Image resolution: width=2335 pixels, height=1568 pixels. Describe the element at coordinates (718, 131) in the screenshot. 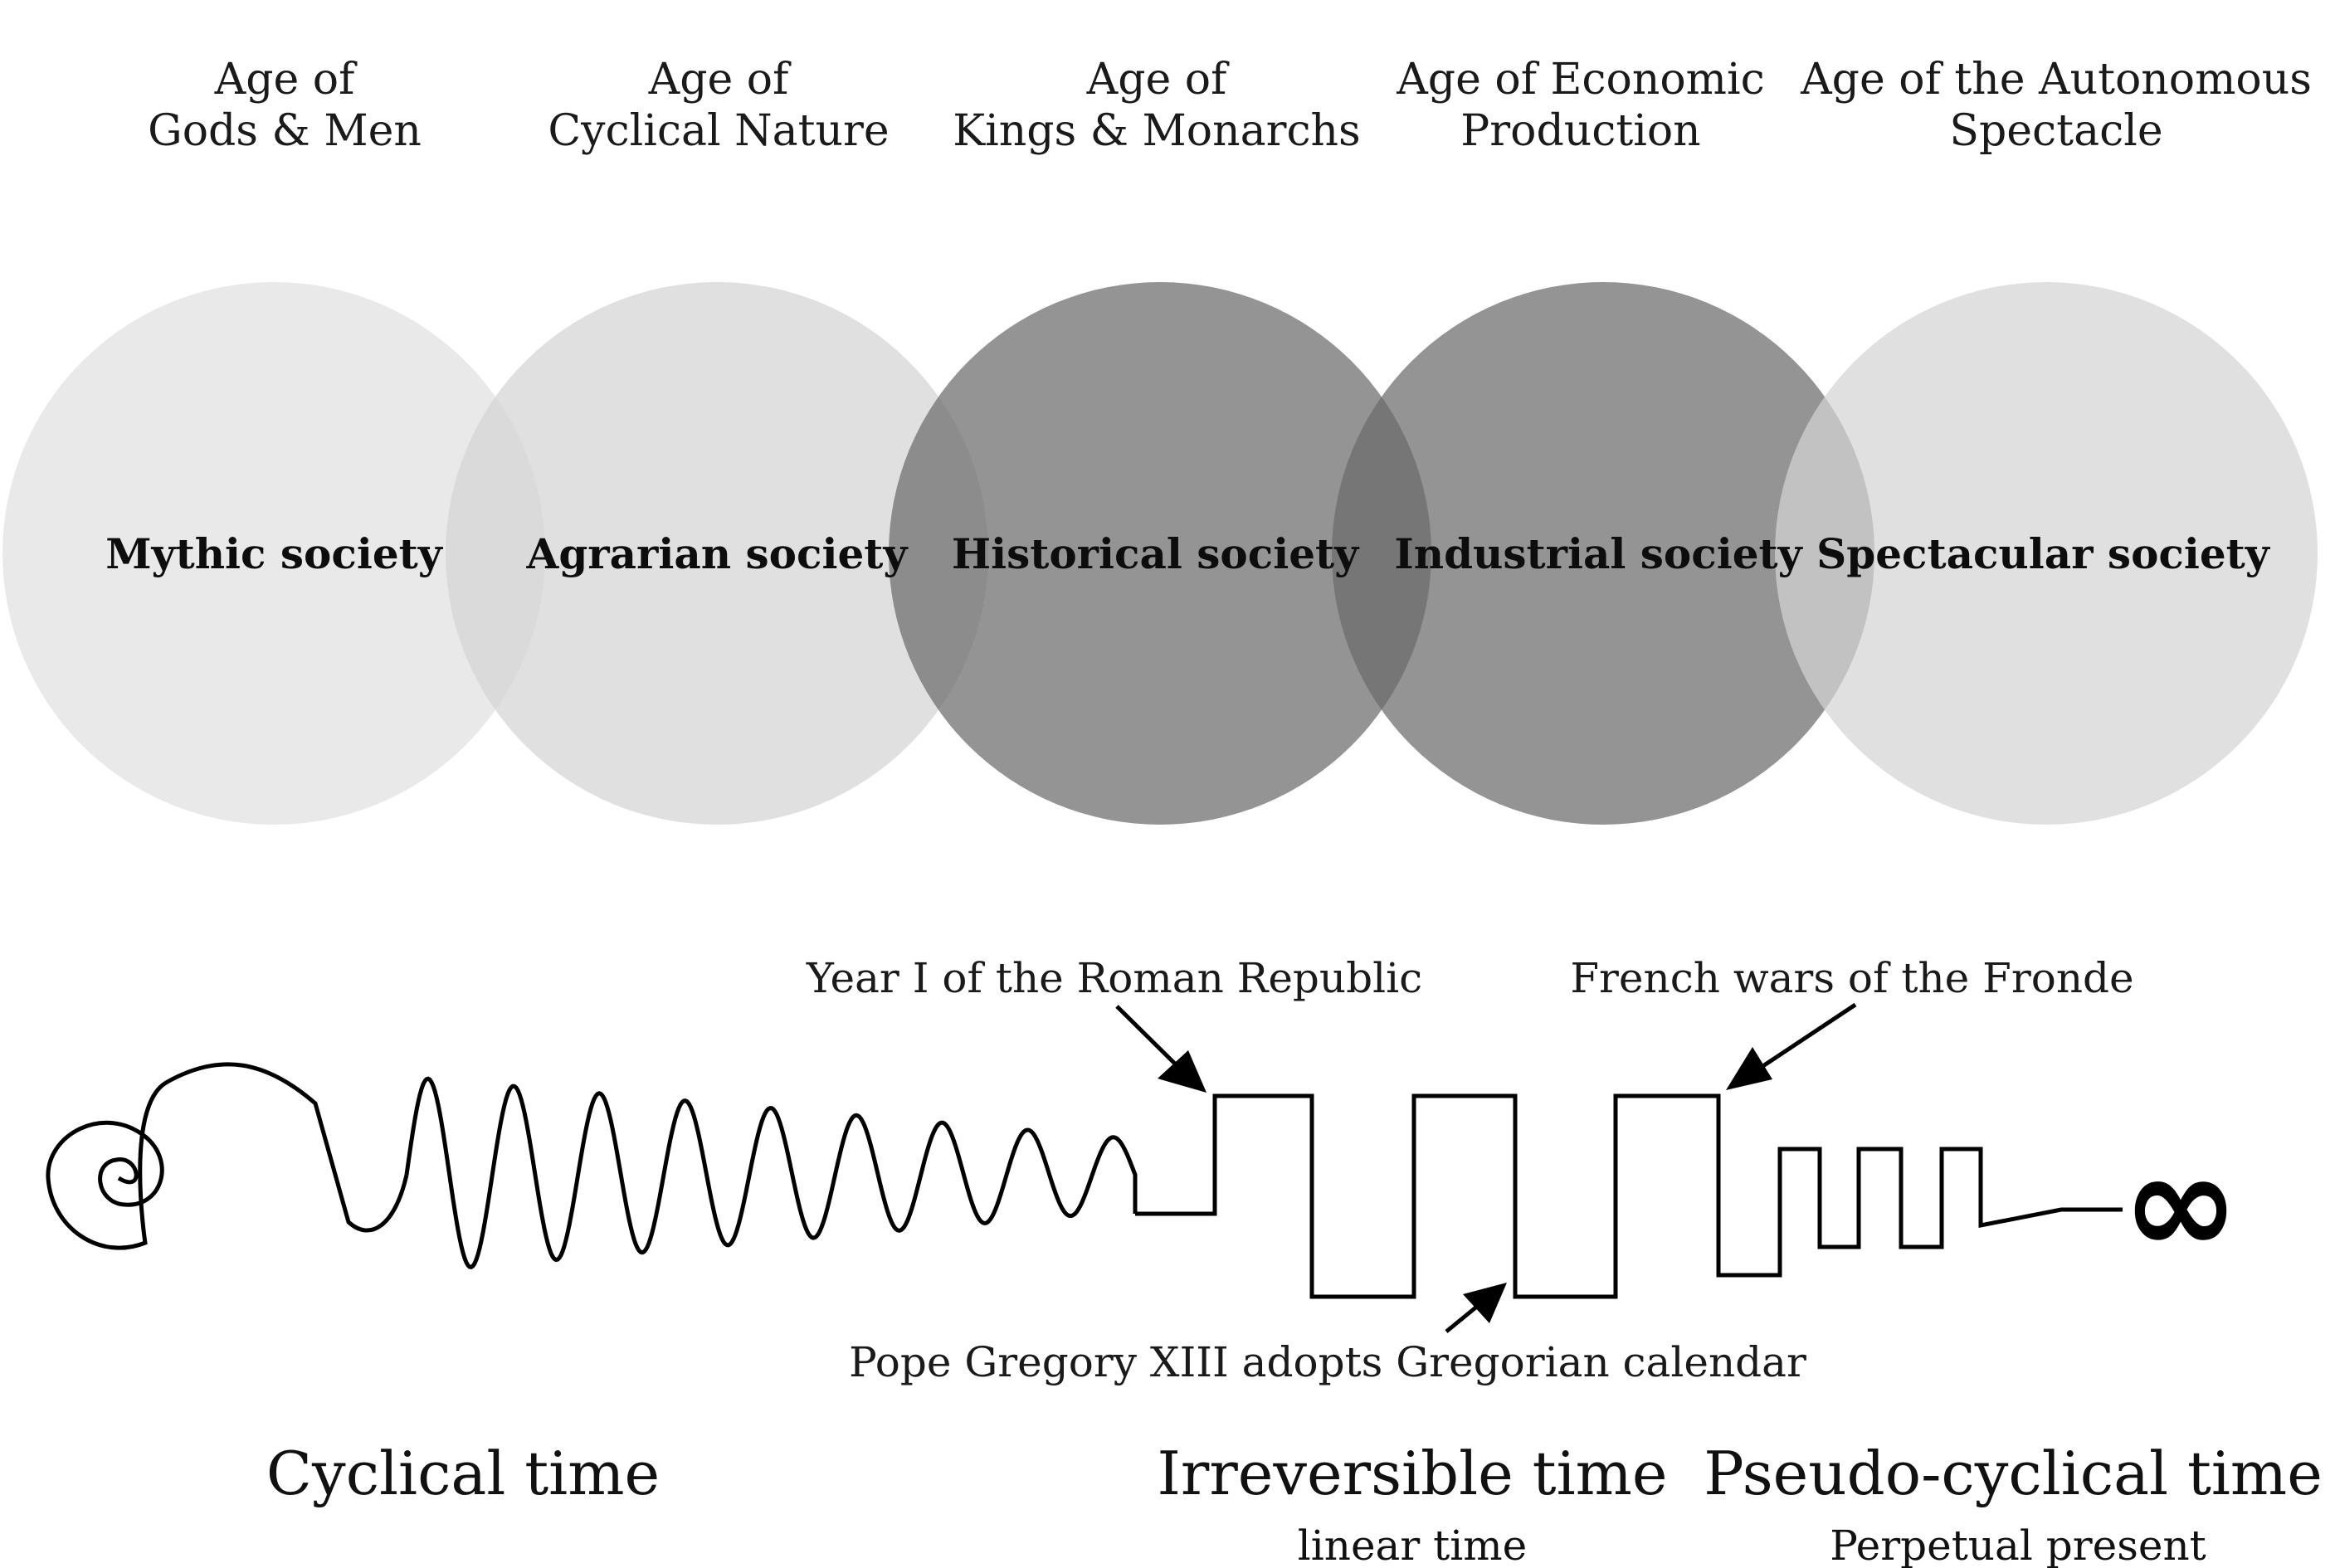

I see `age-cyclical-nature-line2: Cyclical Nature` at that location.